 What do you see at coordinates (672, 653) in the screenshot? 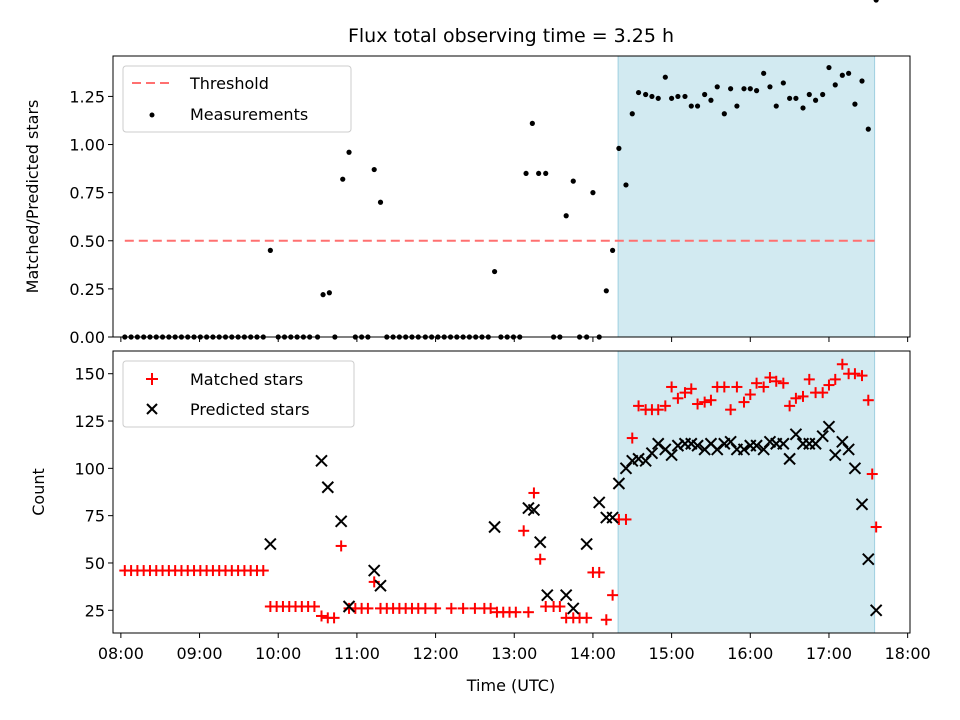
I see `x-tick-label: 15:00` at bounding box center [672, 653].